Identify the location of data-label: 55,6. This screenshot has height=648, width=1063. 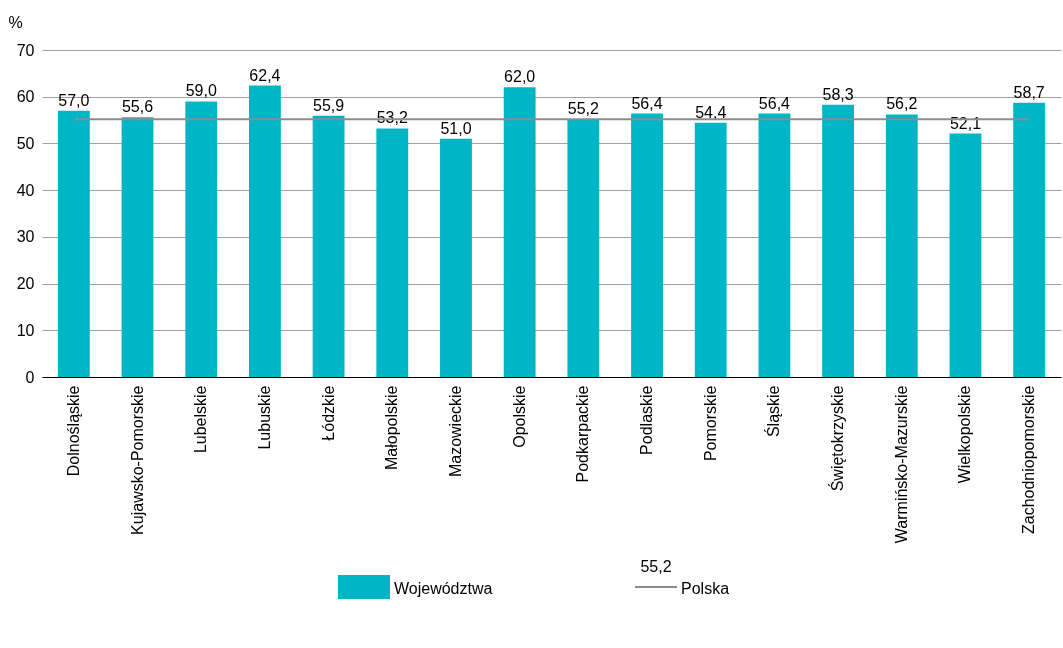
(137, 107).